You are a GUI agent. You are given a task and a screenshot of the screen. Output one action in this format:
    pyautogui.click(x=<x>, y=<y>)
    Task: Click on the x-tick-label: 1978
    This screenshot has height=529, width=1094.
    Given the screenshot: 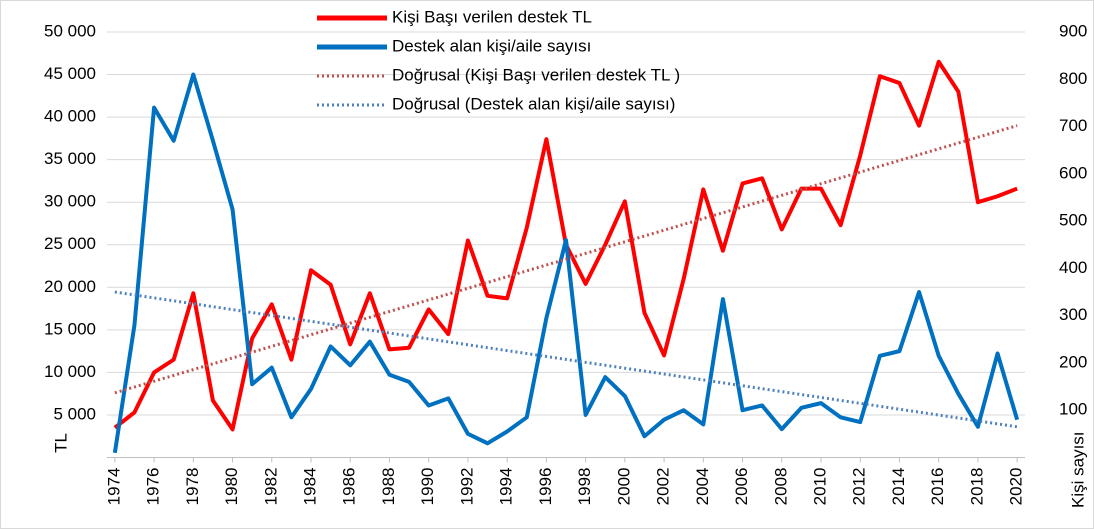 What is the action you would take?
    pyautogui.click(x=192, y=487)
    